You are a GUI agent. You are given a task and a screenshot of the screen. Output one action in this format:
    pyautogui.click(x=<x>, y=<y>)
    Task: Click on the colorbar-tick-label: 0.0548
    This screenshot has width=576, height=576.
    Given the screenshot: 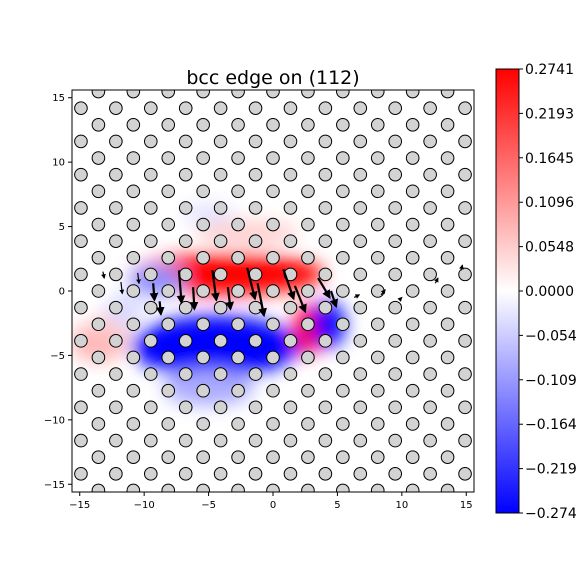 What is the action you would take?
    pyautogui.click(x=549, y=248)
    